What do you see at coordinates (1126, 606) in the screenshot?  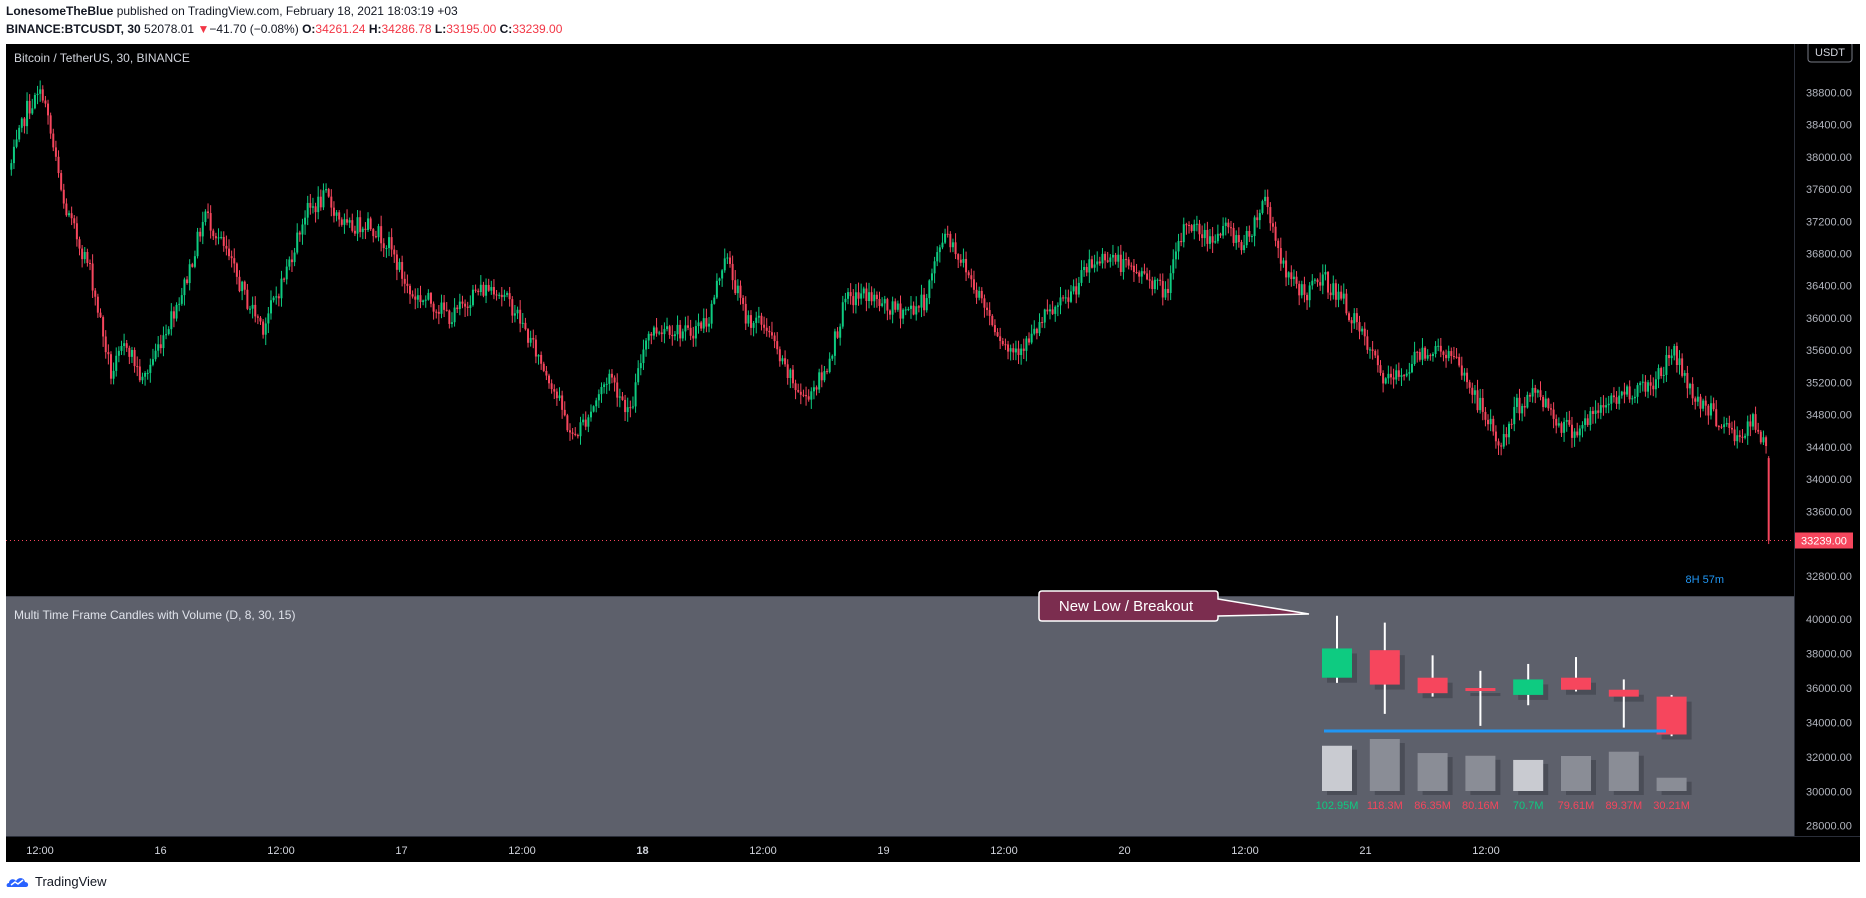 I see `annotation-text: New Low / Breakout` at bounding box center [1126, 606].